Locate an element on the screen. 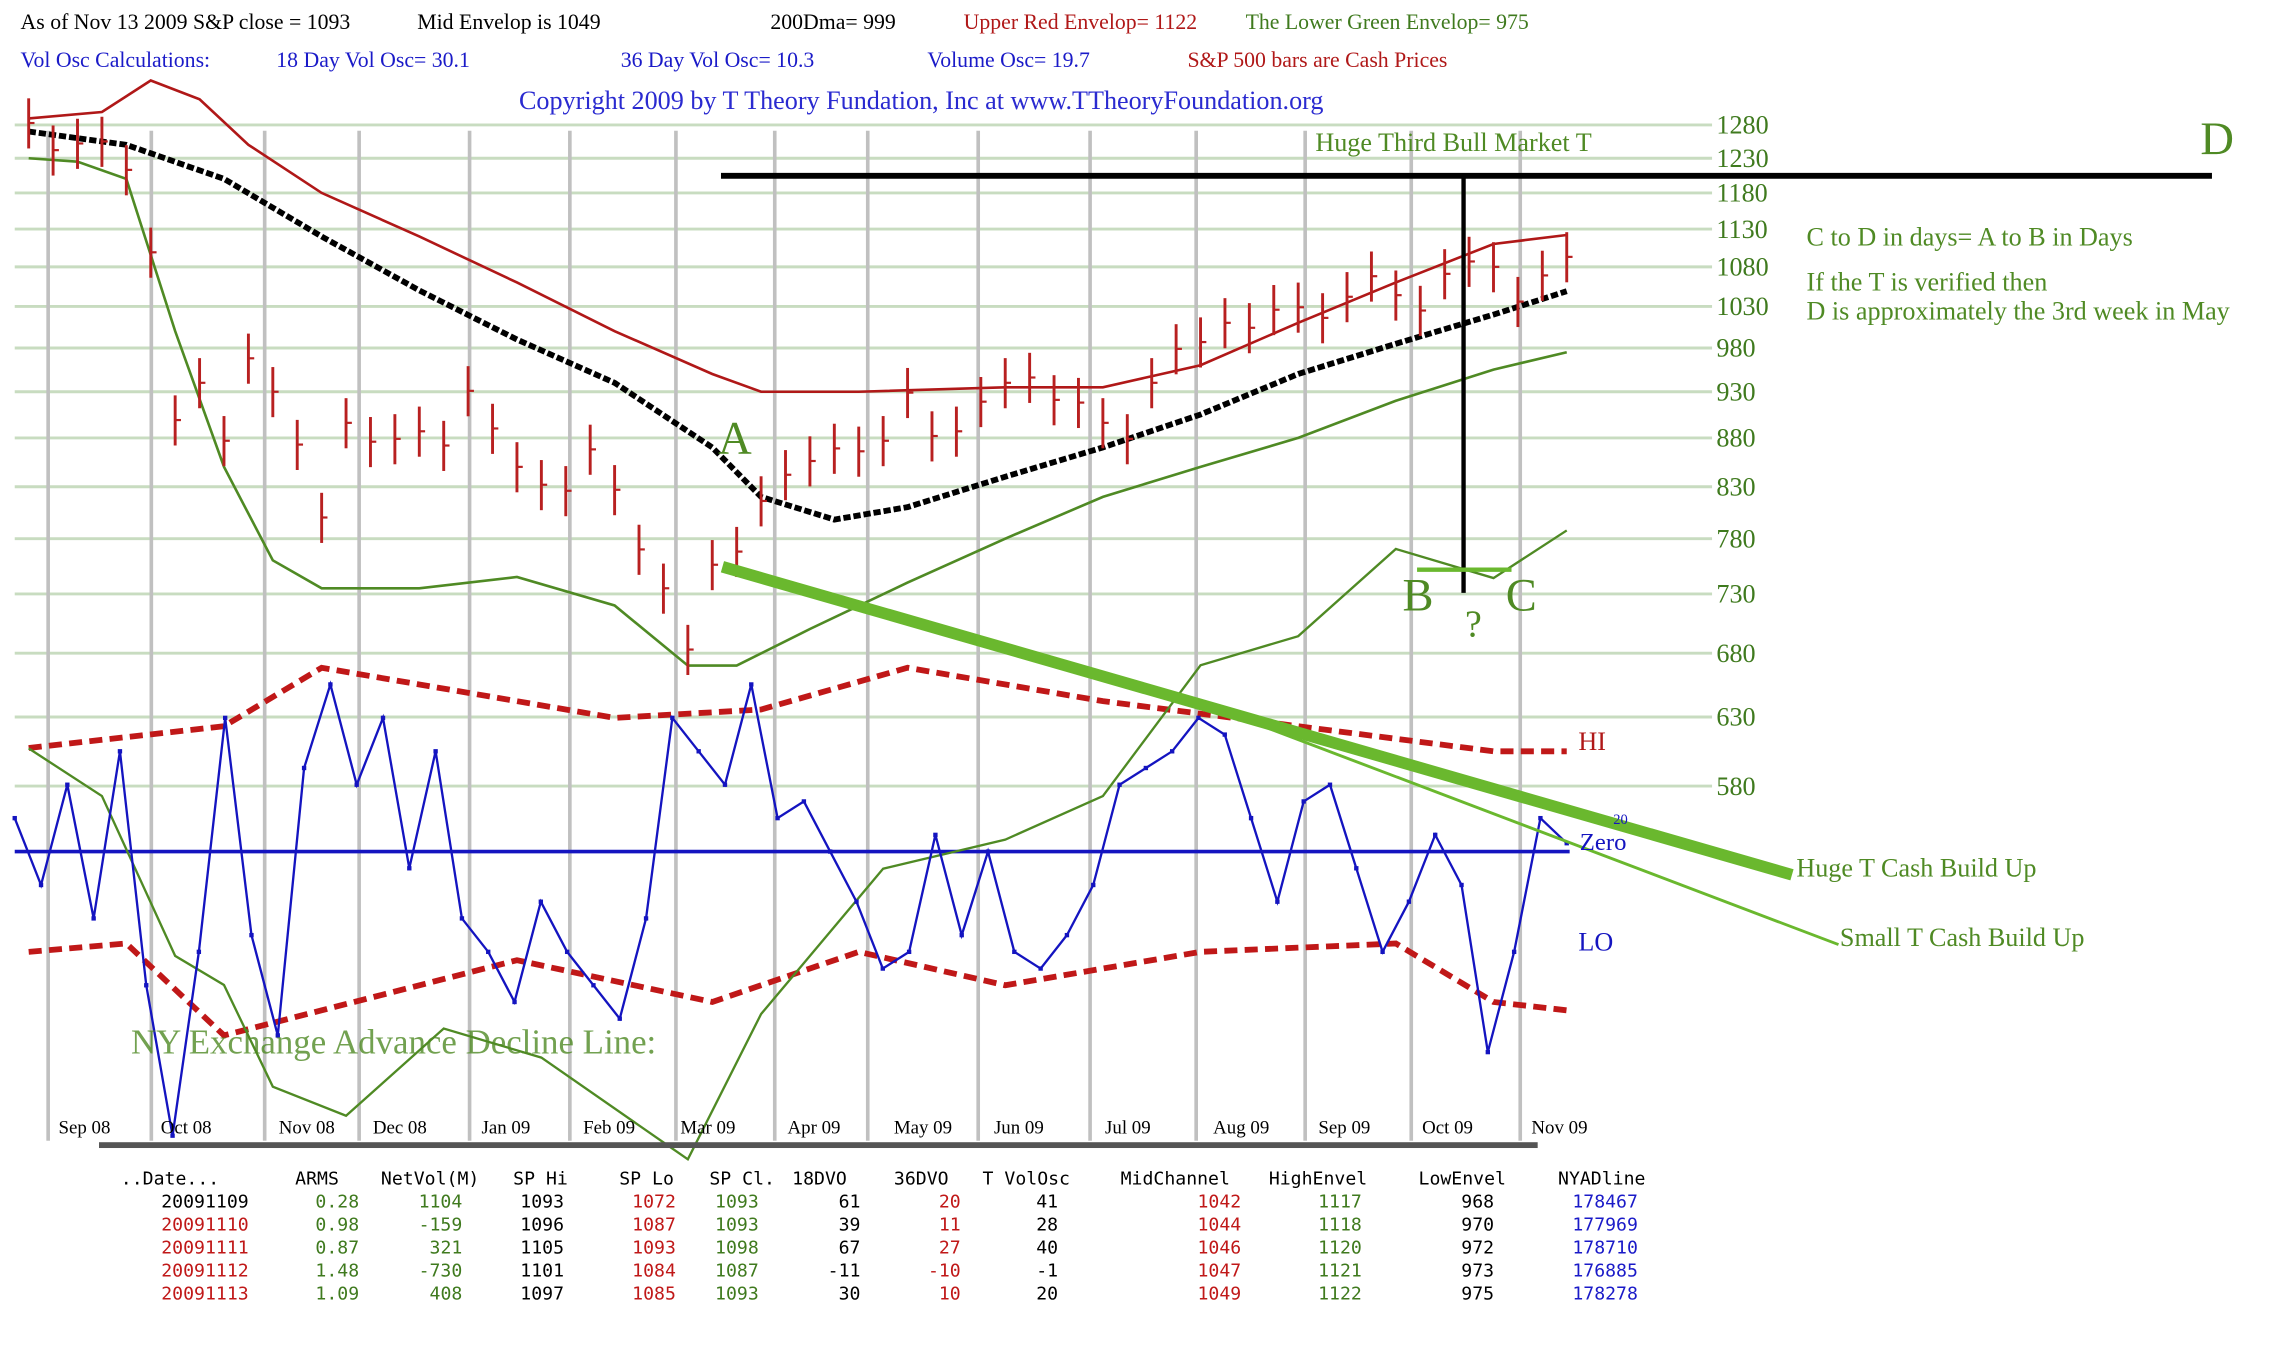 The width and height of the screenshot is (2279, 1366). table-cell: -11 is located at coordinates (844, 1270).